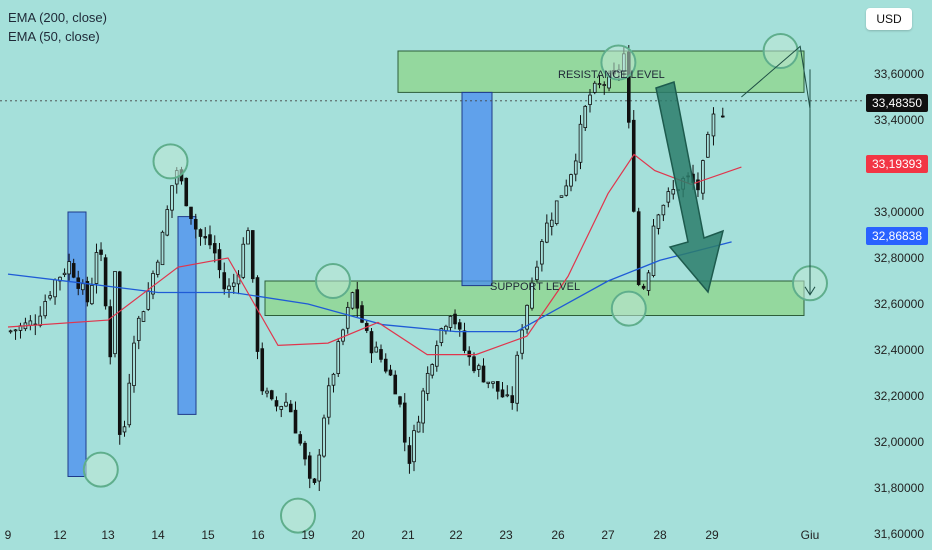 This screenshot has height=550, width=932. I want to click on time-tick-label: 12, so click(60, 535).